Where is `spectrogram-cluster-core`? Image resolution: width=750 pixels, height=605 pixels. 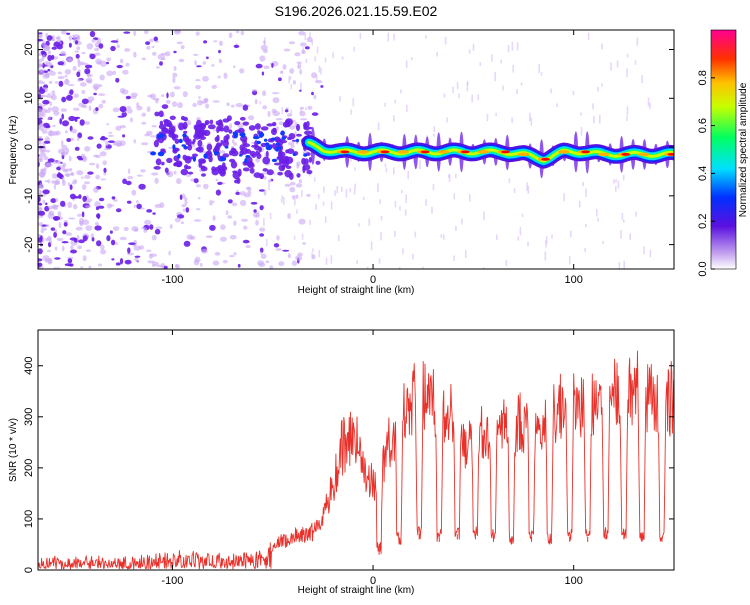
spectrogram-cluster-core is located at coordinates (283, 138).